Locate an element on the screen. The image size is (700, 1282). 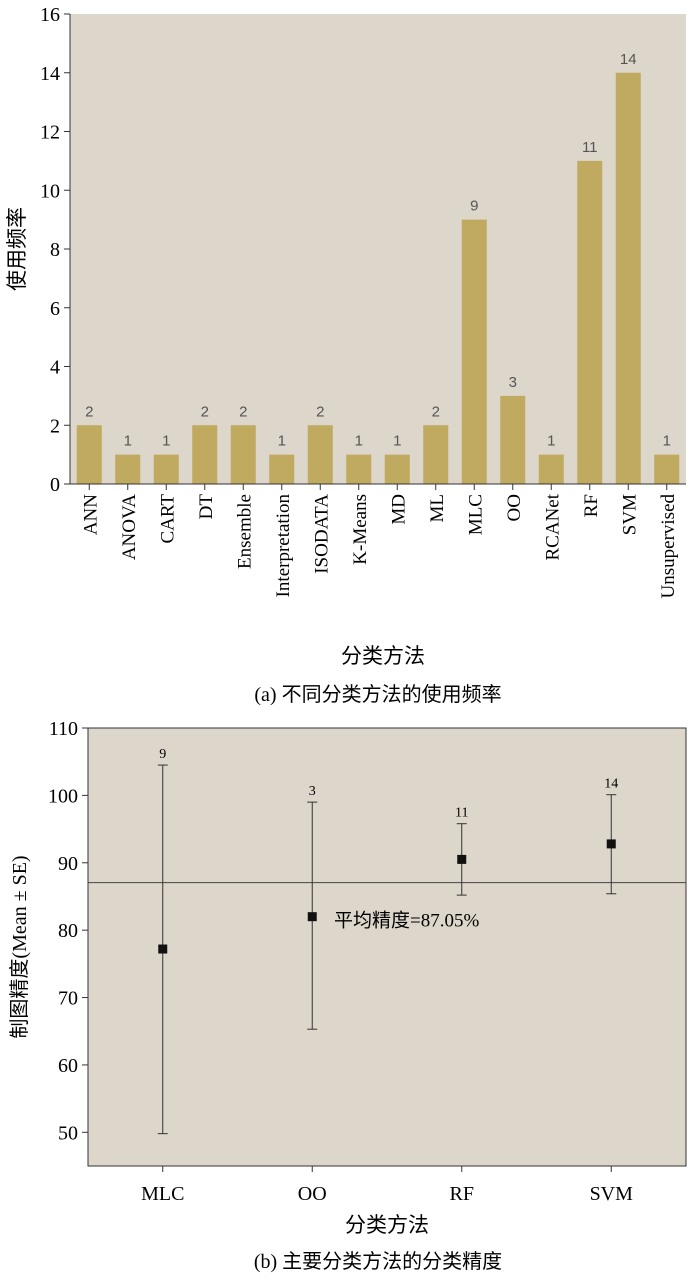
panel-b-y-tick-label: 60 is located at coordinates (68, 1066).